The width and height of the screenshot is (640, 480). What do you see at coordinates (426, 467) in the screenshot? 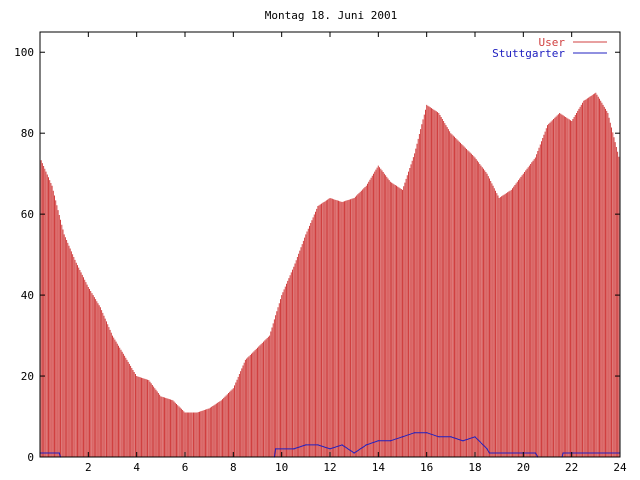
I see `x-tick-label: 16` at bounding box center [426, 467].